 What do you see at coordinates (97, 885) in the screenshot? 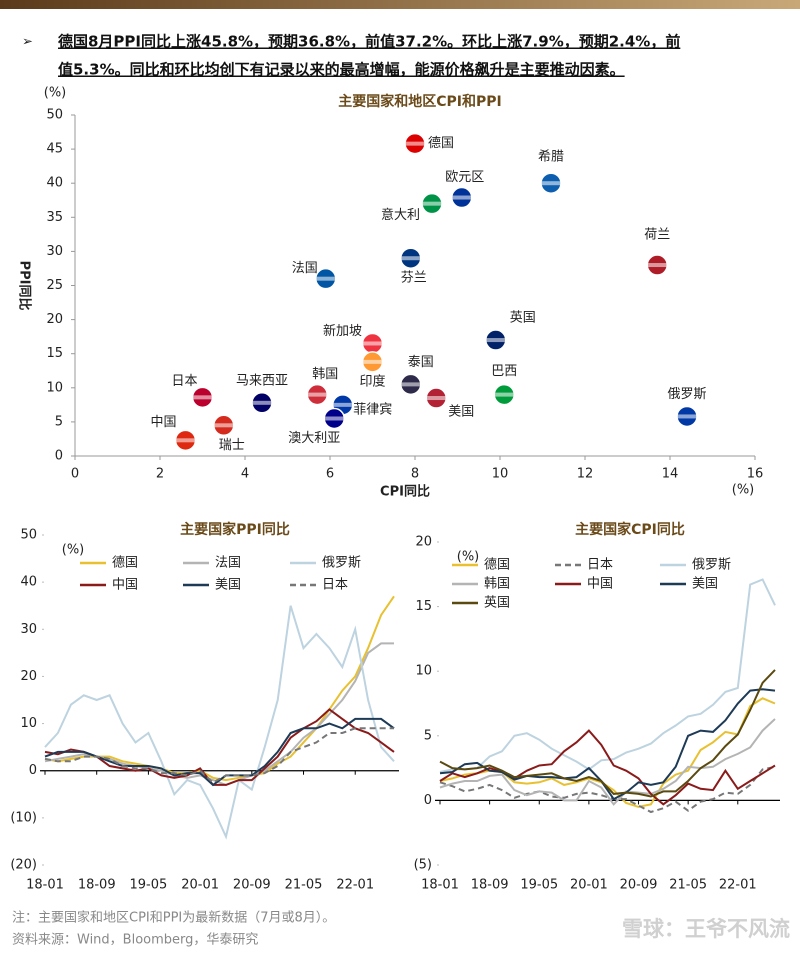
I see `x-tick-label: 18-09` at bounding box center [97, 885].